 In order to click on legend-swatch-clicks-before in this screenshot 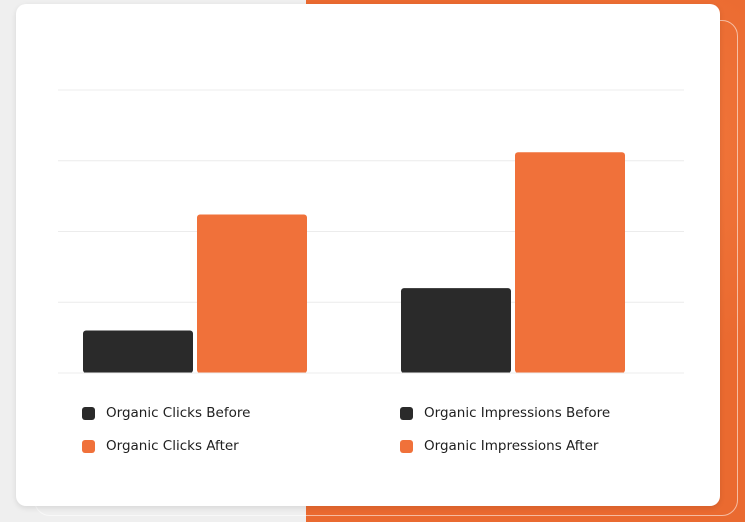, I will do `click(88, 413)`.